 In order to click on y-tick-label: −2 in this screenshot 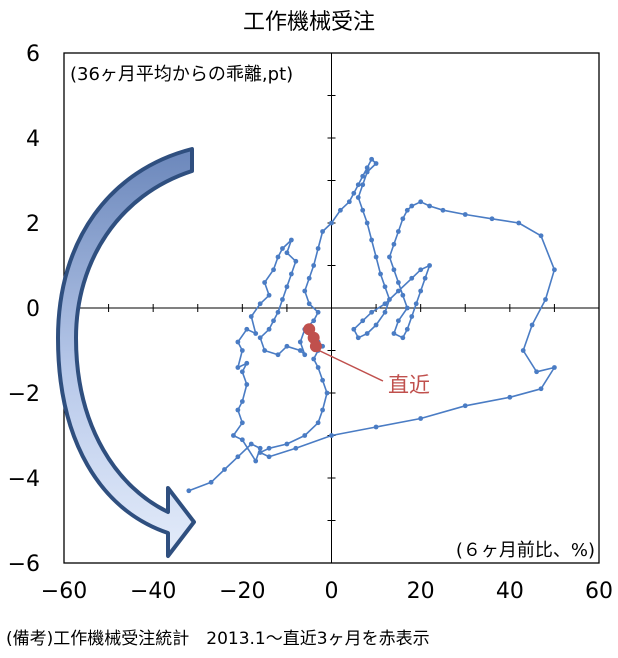, I will do `click(24, 394)`.